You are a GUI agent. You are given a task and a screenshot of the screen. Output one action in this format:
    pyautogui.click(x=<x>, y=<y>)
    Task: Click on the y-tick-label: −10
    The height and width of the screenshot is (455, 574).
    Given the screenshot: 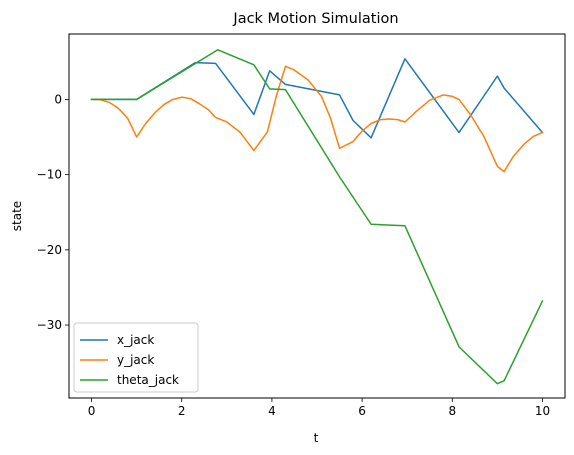 What is the action you would take?
    pyautogui.click(x=49, y=175)
    